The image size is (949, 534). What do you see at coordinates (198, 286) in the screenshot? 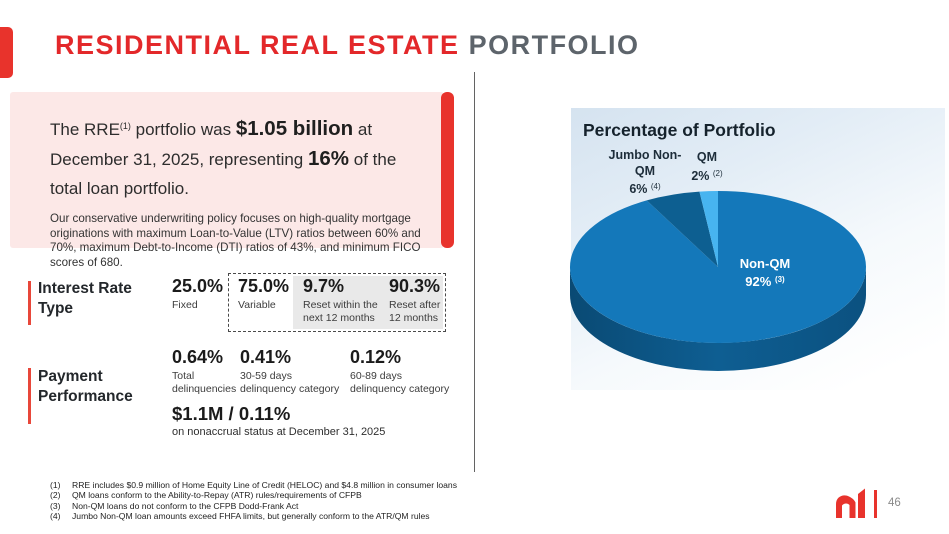
I see `stat-fixed-value: 25.0%` at bounding box center [198, 286].